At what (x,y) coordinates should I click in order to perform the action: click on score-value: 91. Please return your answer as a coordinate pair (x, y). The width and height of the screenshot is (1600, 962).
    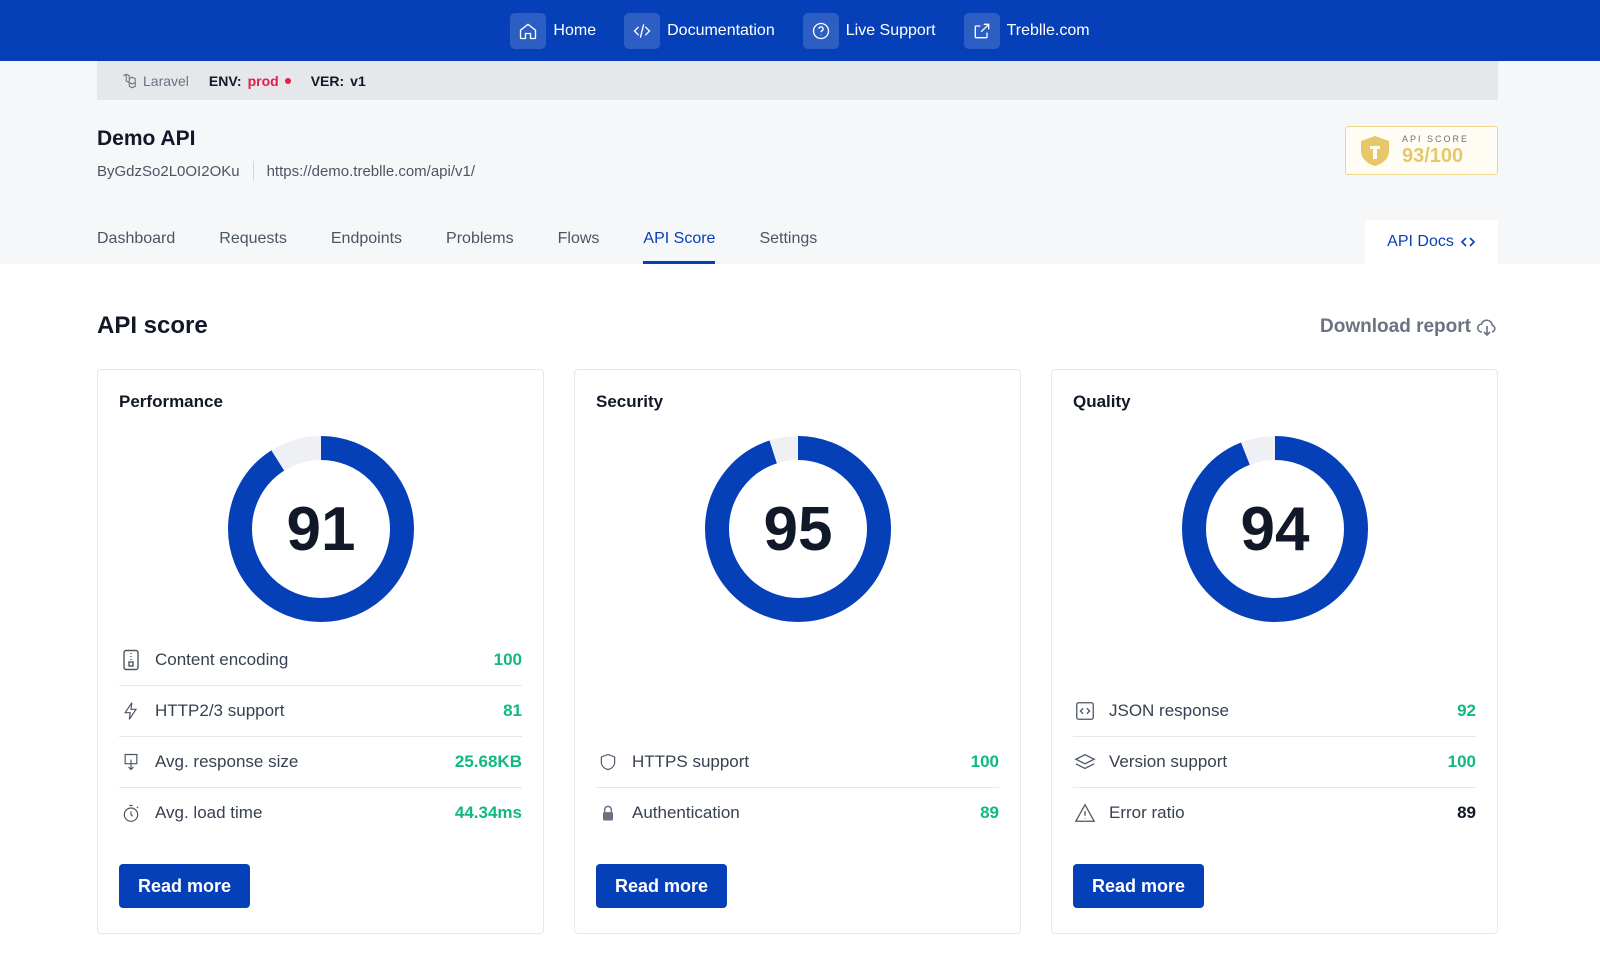
    Looking at the image, I should click on (321, 529).